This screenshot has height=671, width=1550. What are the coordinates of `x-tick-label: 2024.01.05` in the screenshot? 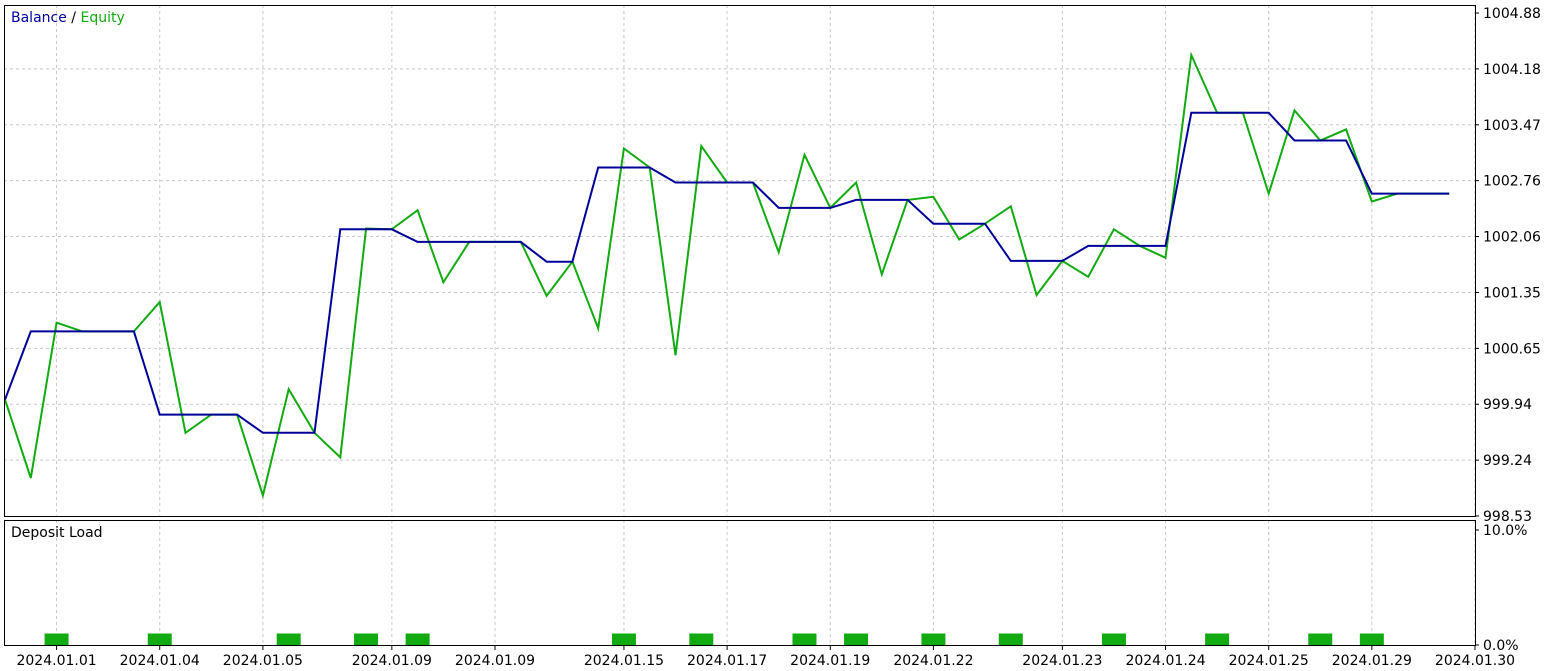 It's located at (263, 661).